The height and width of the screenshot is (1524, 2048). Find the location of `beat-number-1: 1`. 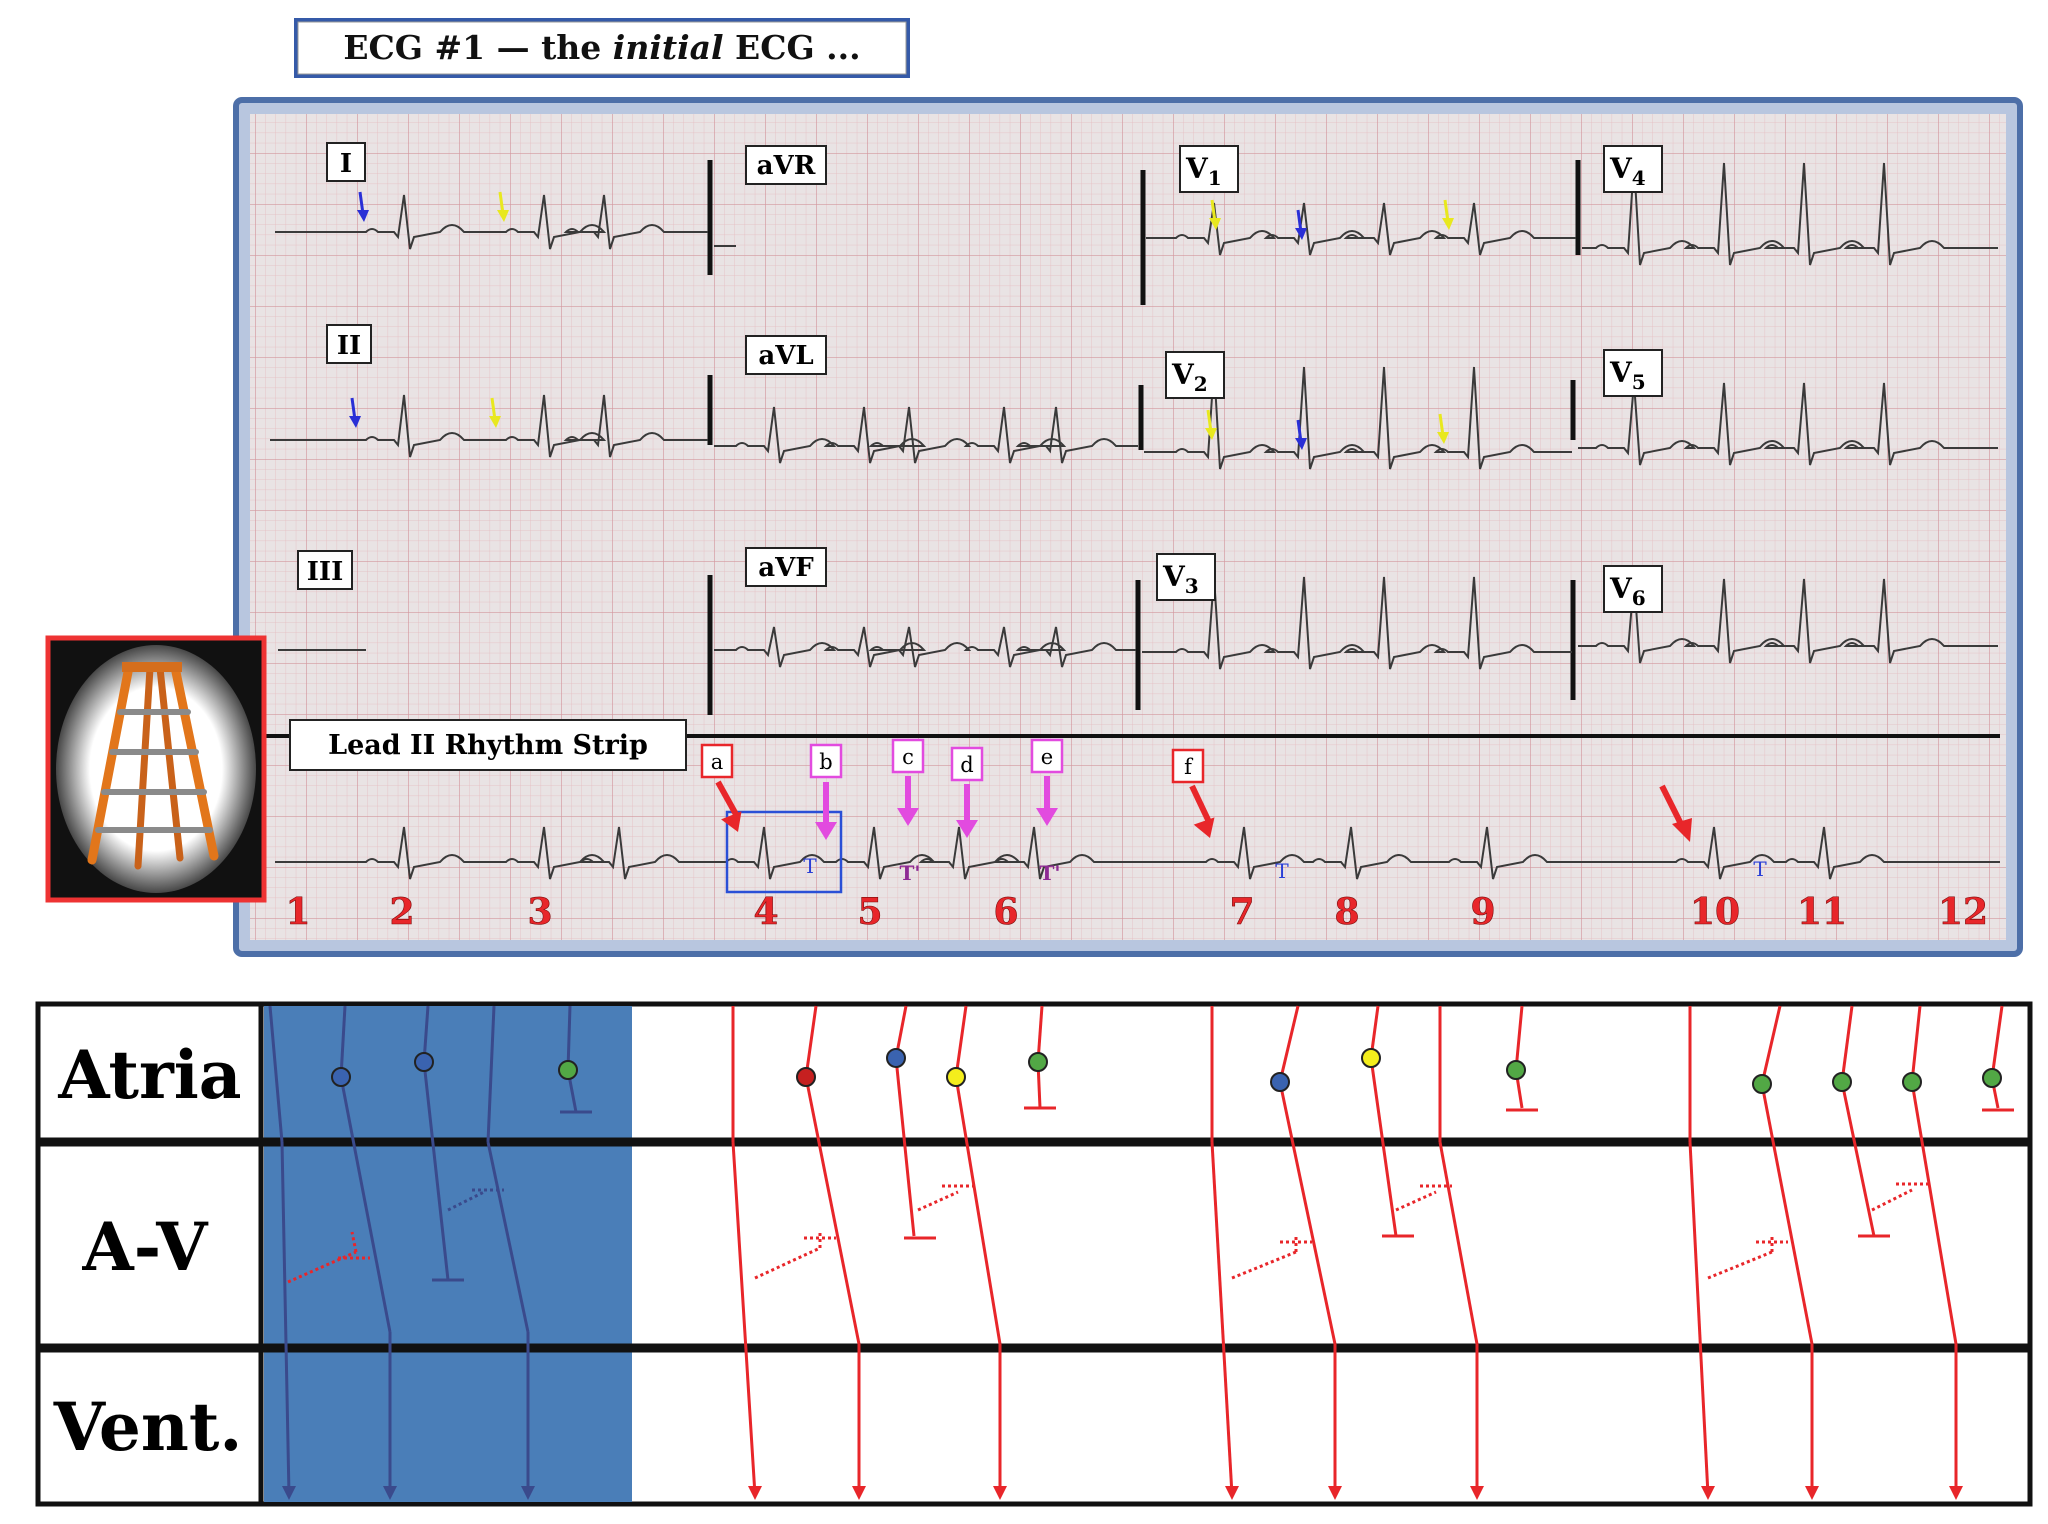

beat-number-1: 1 is located at coordinates (297, 912).